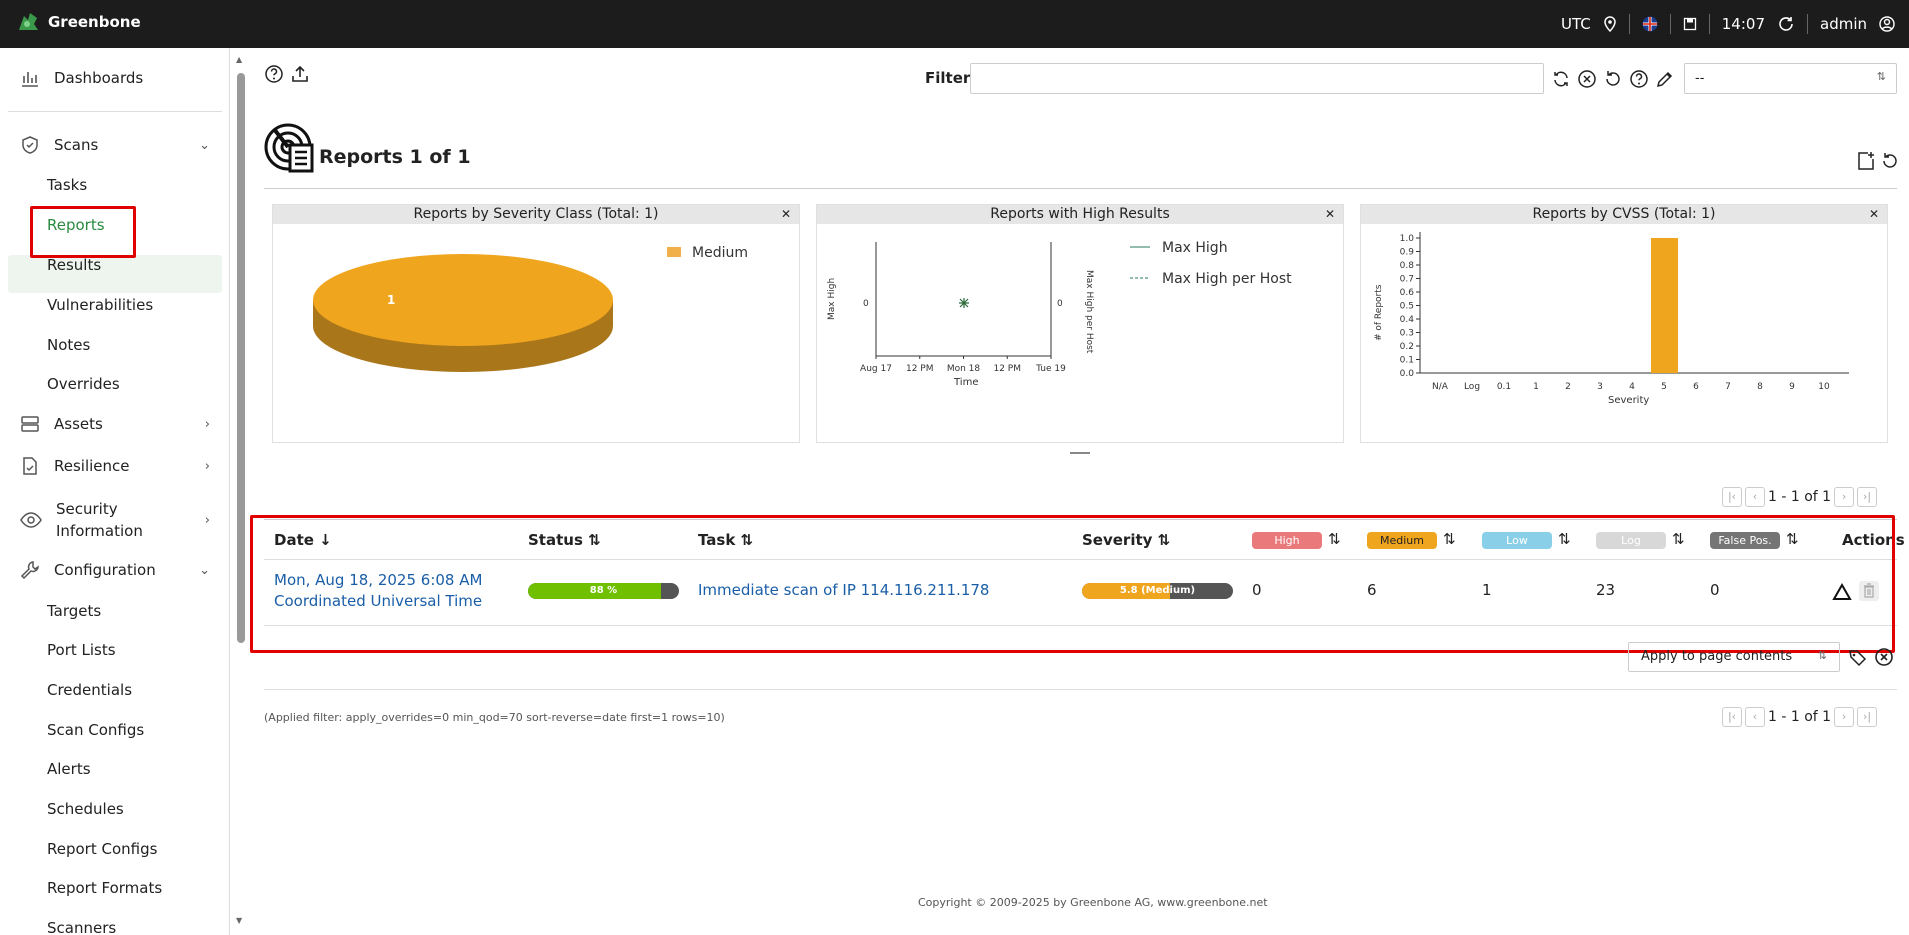  I want to click on scrollbar: ▲ ▼, so click(241, 490).